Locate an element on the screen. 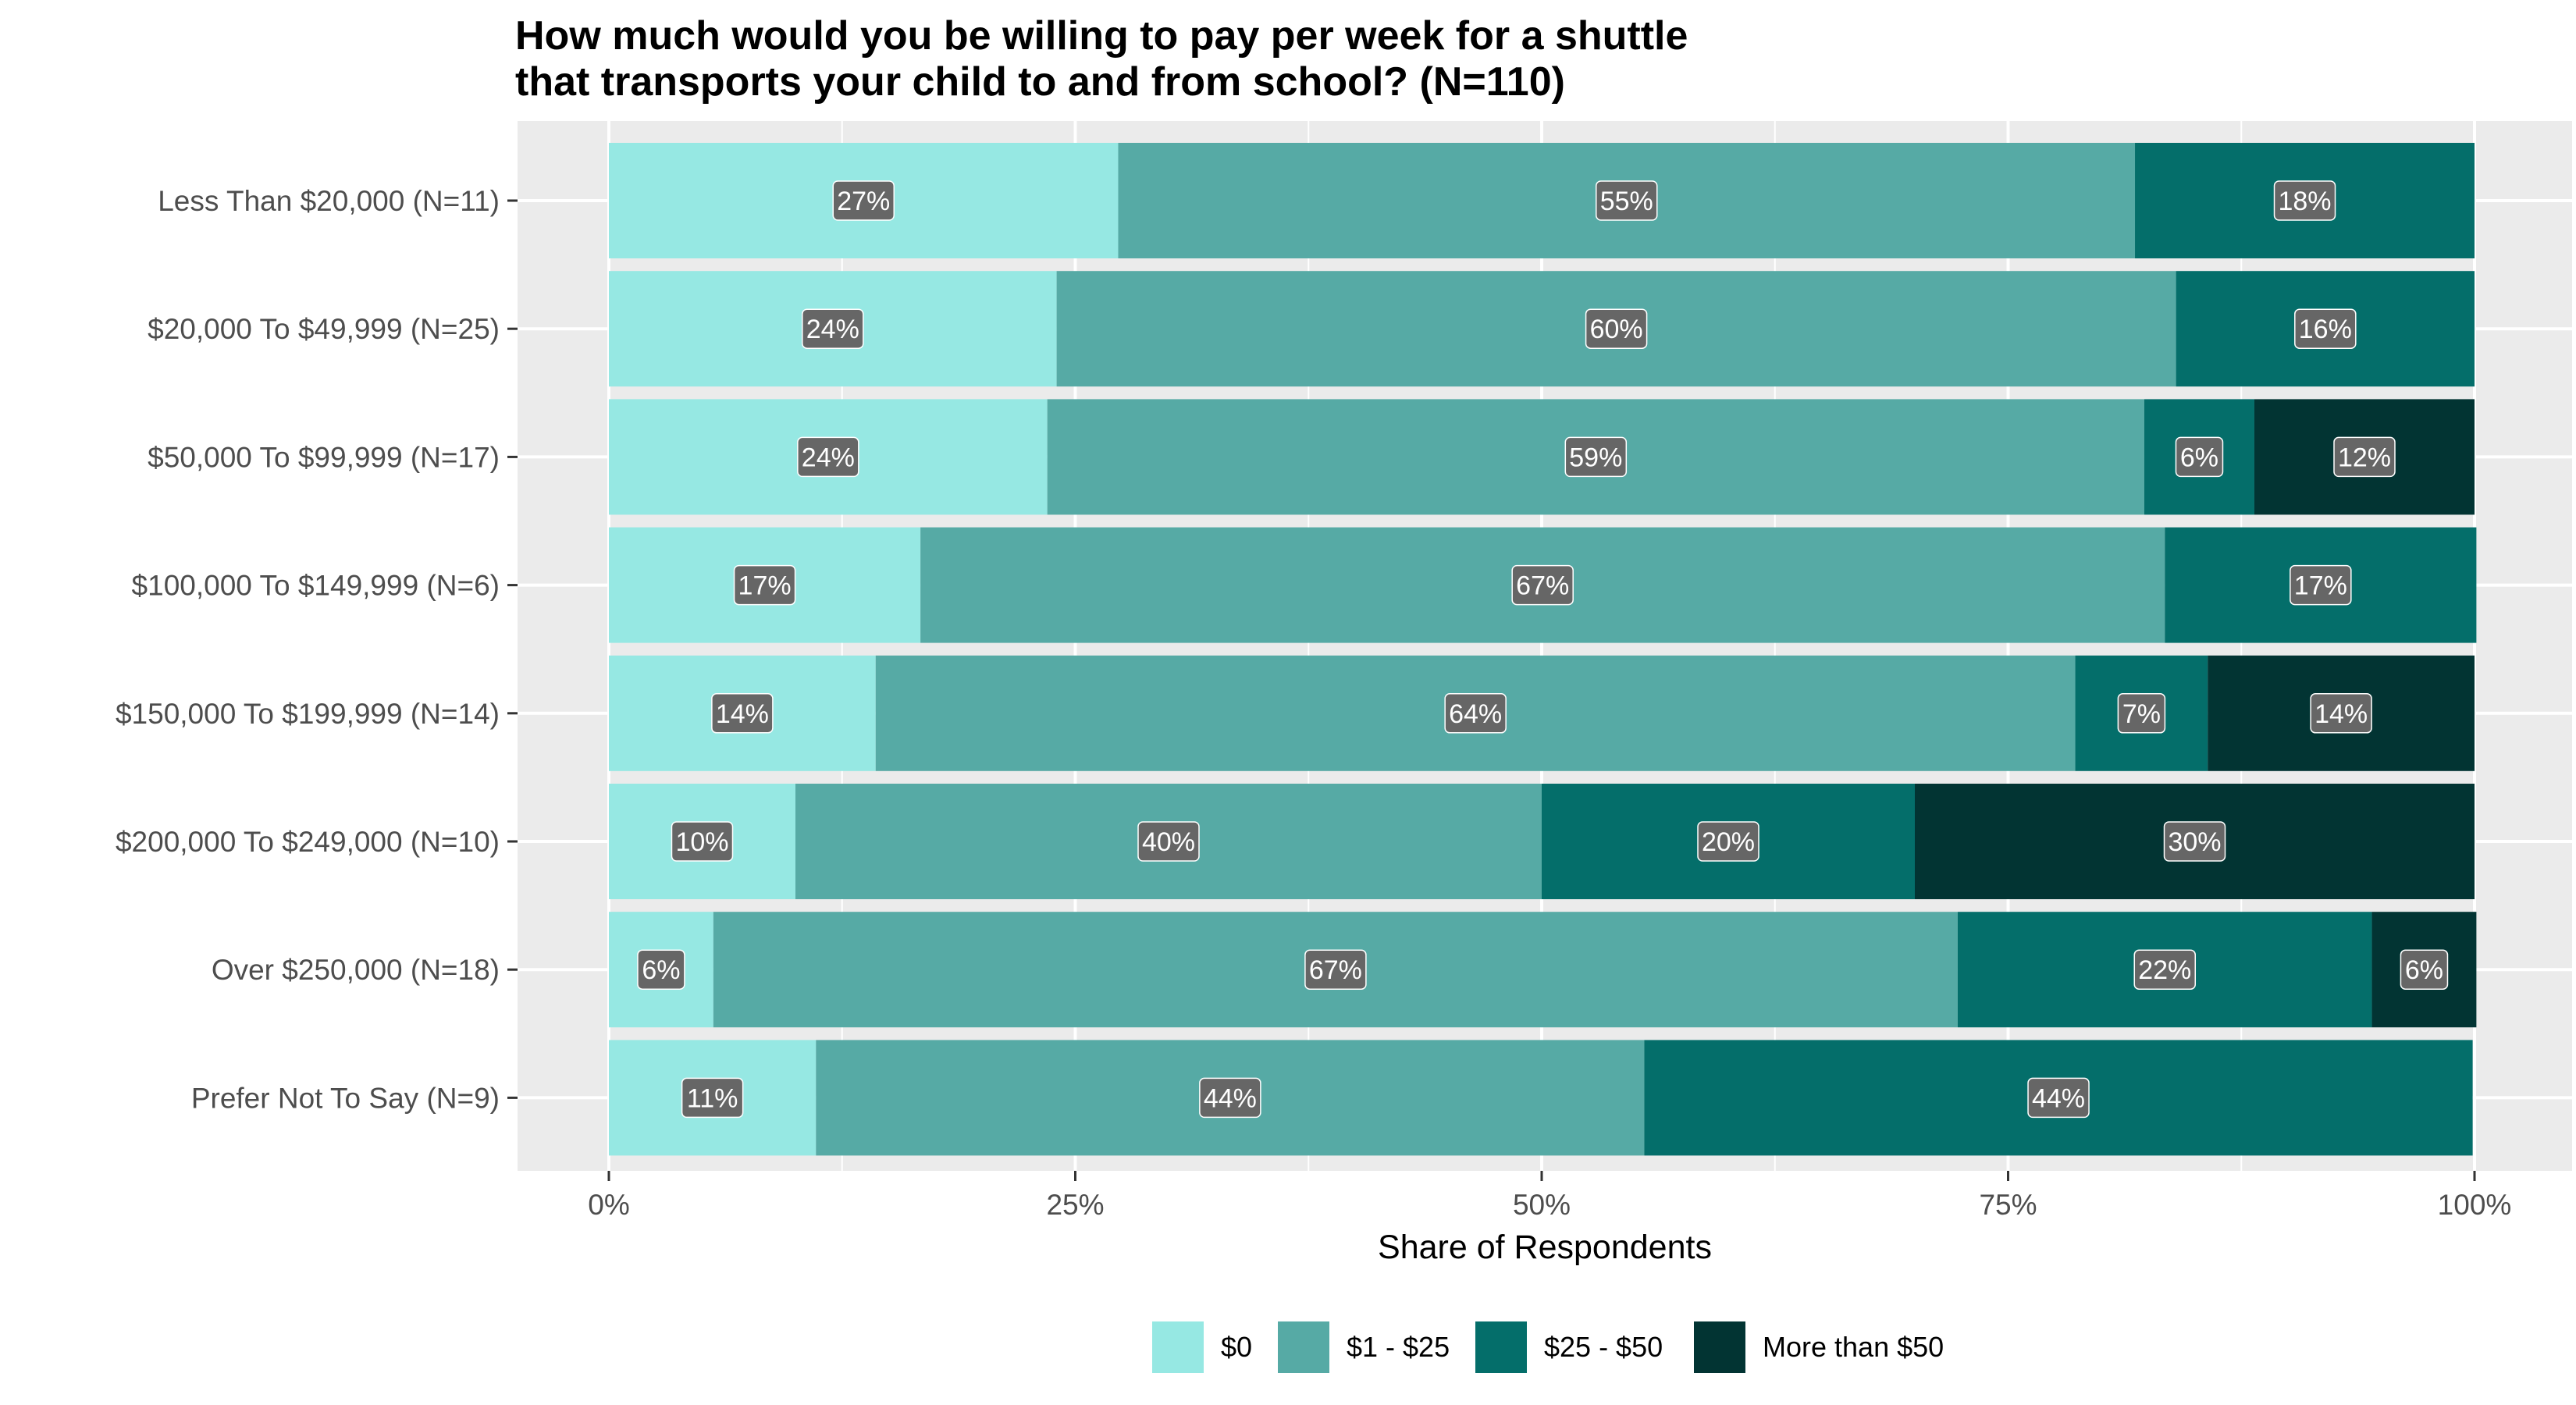  data-label: 60% is located at coordinates (1616, 329).